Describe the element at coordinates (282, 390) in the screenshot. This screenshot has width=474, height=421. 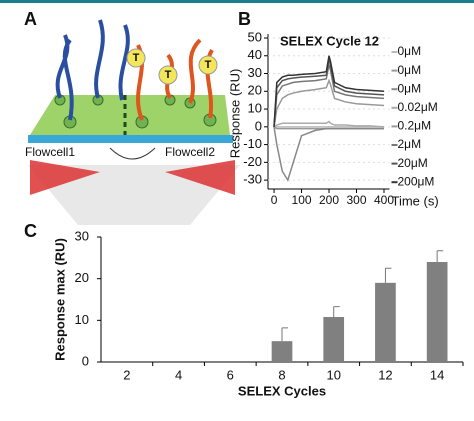
I see `x-axis-label: SELEX Cycles` at that location.